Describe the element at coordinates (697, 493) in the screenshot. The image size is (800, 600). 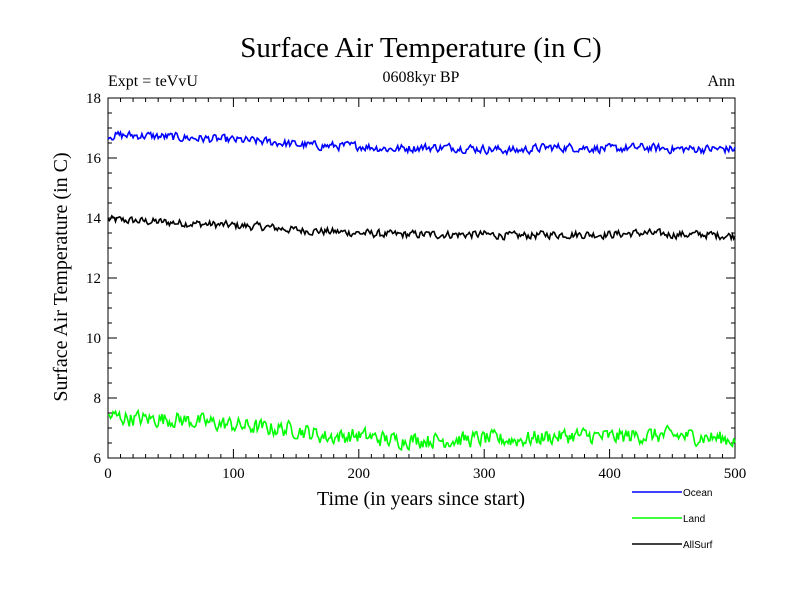
I see `legend-label: Ocean` at that location.